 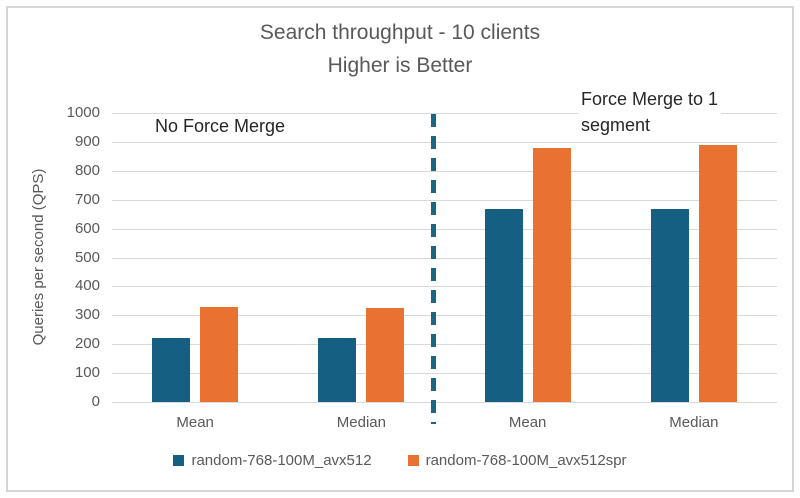 I want to click on x-category-label-mean-0: Mean, so click(x=195, y=422).